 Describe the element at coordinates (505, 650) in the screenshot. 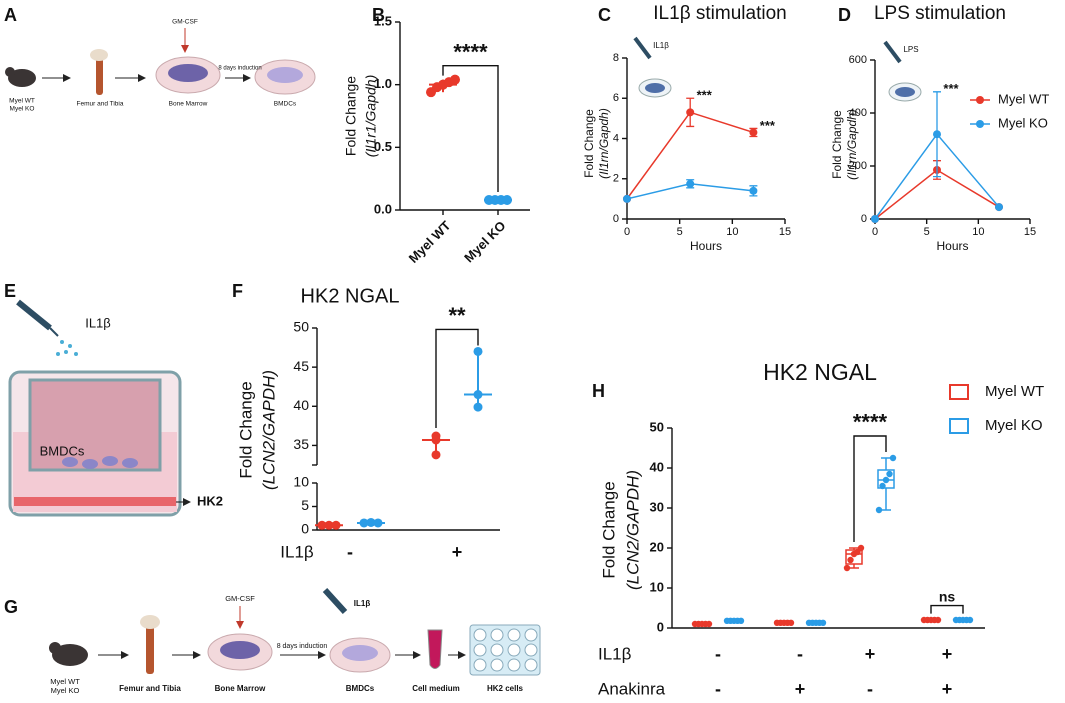

I see `plate-icon` at that location.